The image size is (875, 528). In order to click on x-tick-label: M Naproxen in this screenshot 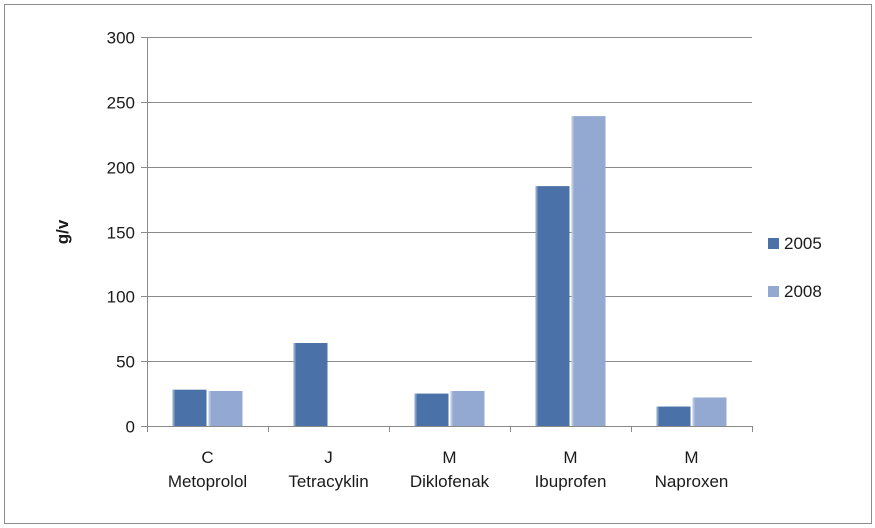, I will do `click(692, 469)`.